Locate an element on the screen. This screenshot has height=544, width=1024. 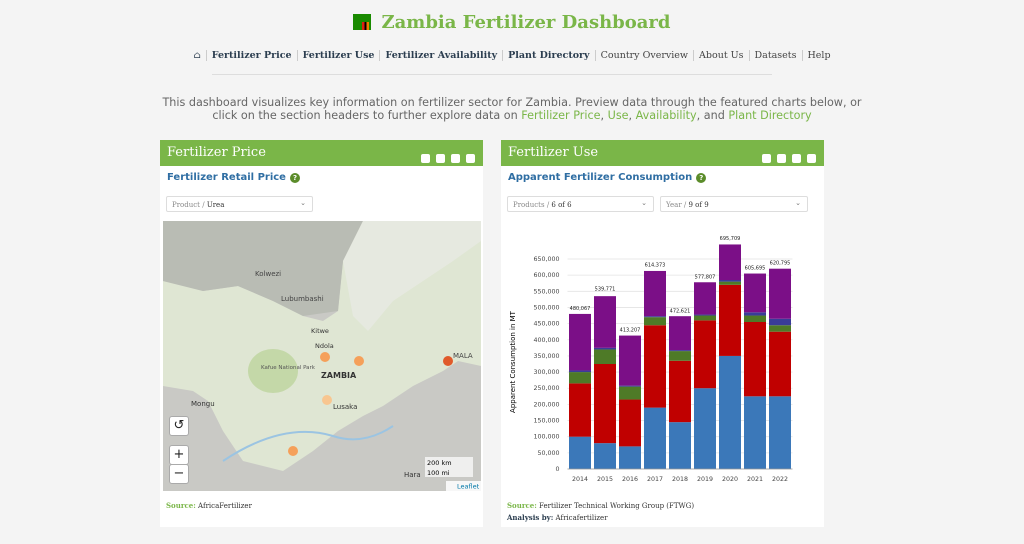
park-area is located at coordinates (273, 371).